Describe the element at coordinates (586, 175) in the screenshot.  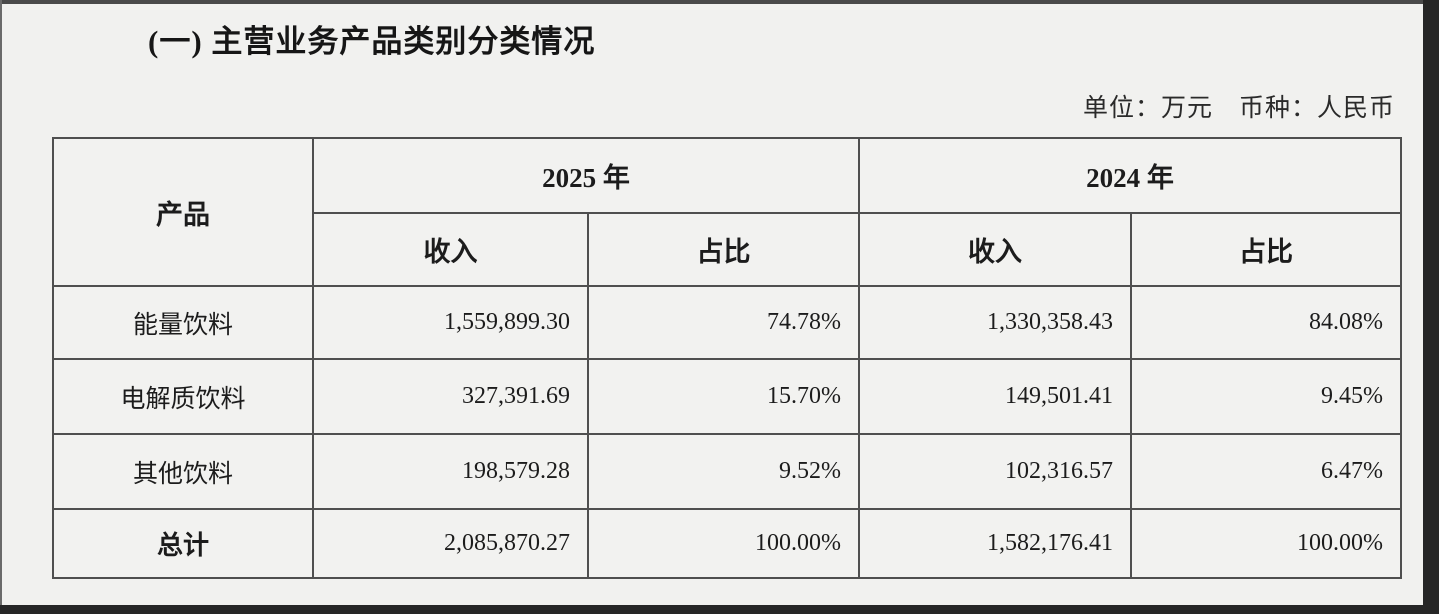
I see `header-year-2025: 2025 年` at that location.